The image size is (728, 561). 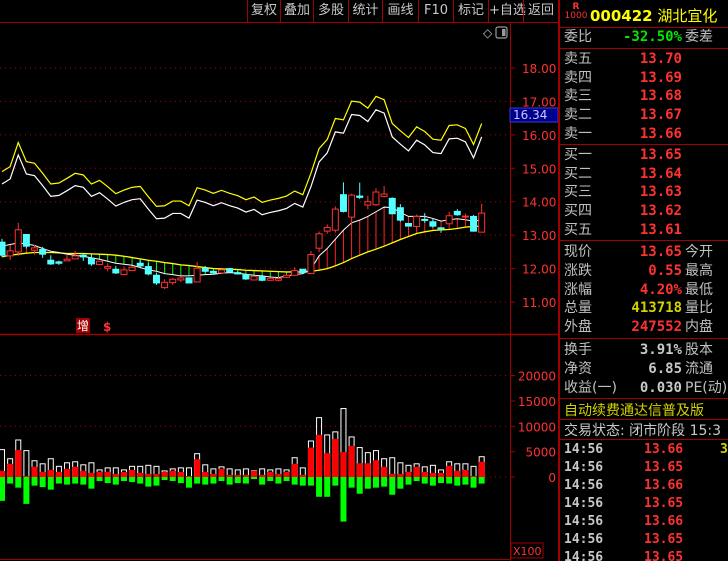 I want to click on fundamental-row-label: 净资, so click(x=578, y=368).